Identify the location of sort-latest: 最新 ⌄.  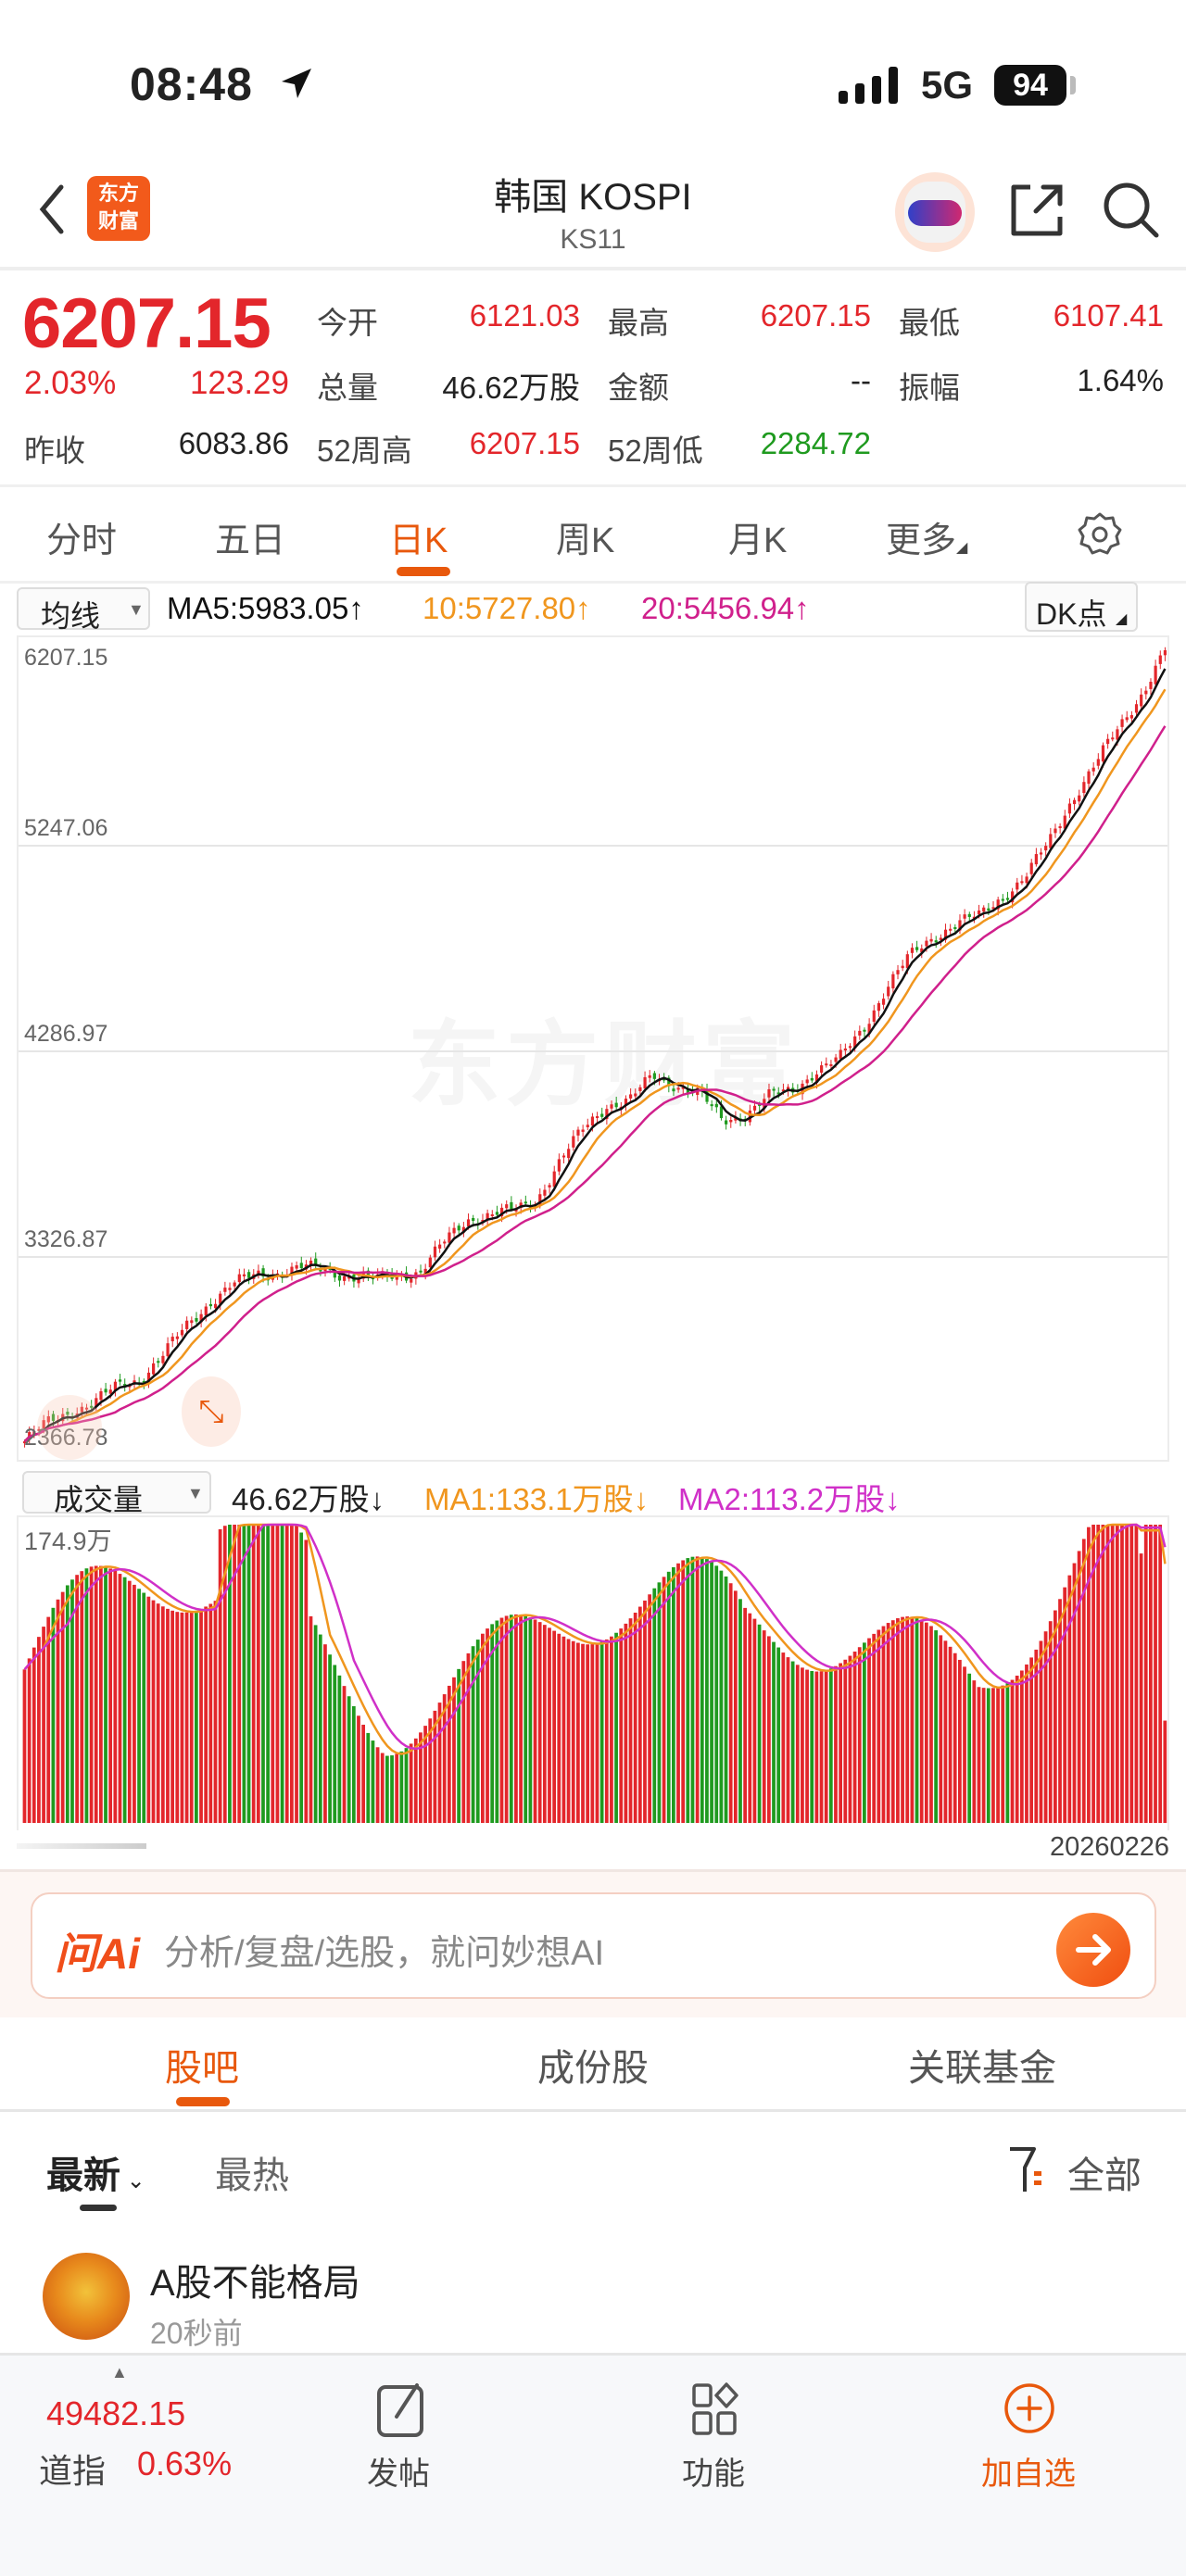
(95, 2172).